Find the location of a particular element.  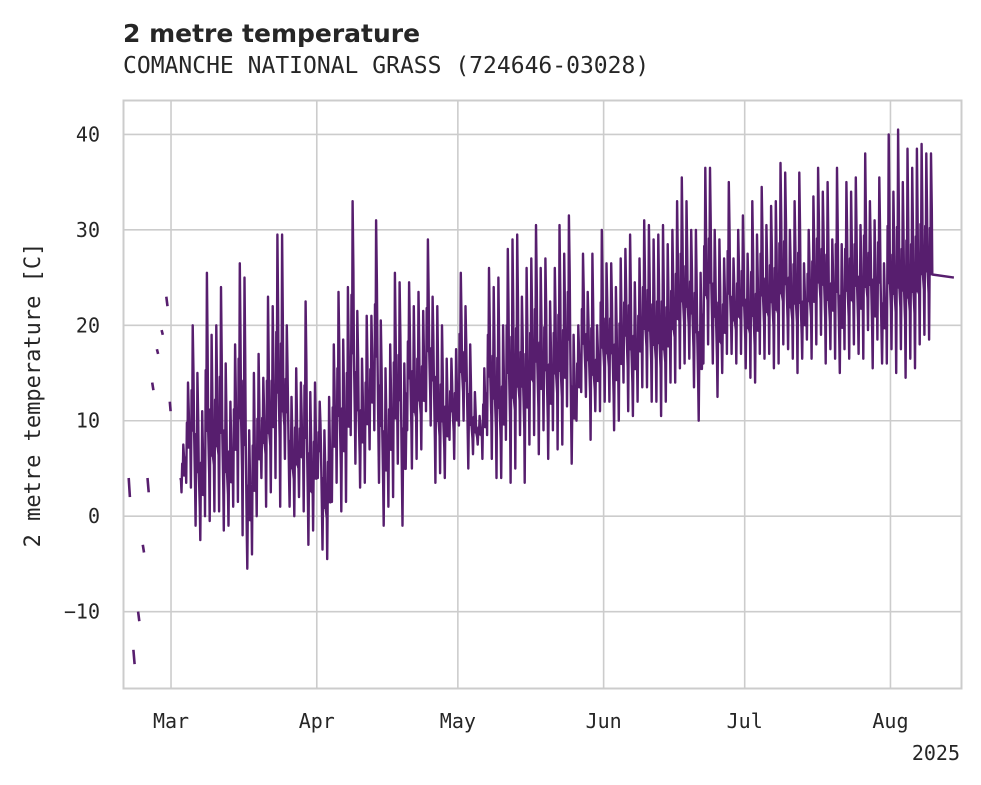

x-tick-label: Jun is located at coordinates (604, 721).